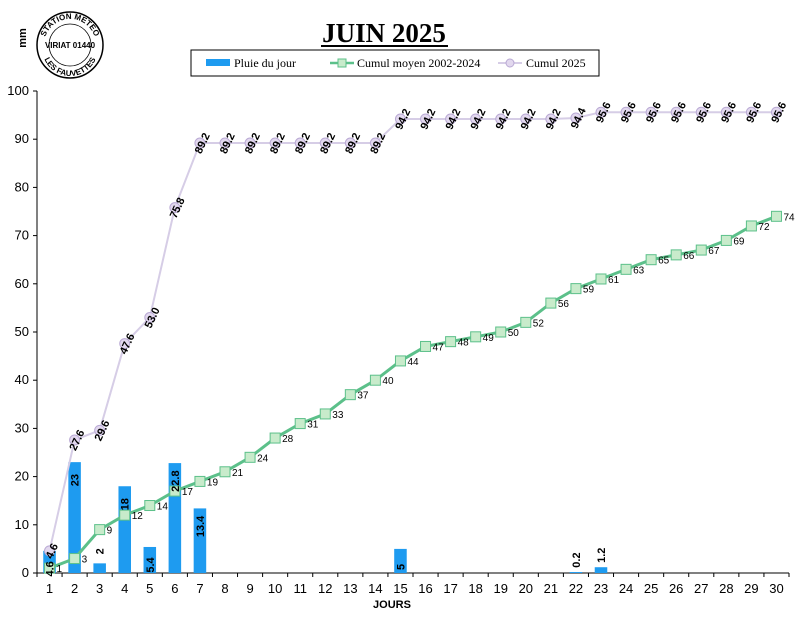 This screenshot has height=626, width=800. I want to click on x-tick-label: 16, so click(425, 588).